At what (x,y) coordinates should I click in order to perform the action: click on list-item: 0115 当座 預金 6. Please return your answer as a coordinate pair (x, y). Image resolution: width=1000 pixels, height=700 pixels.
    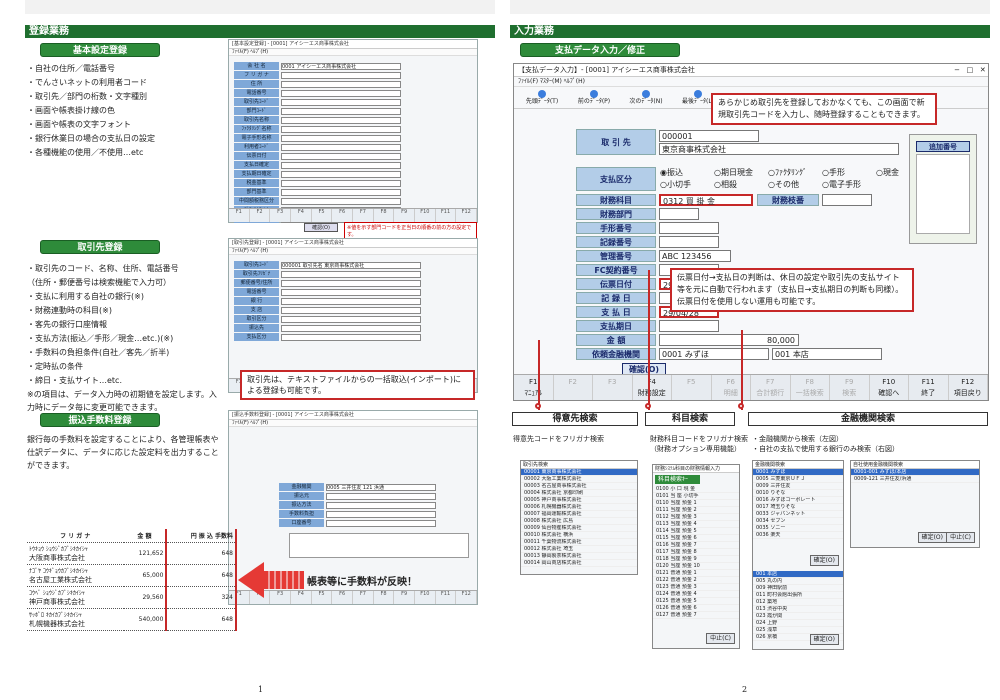
    Looking at the image, I should click on (696, 538).